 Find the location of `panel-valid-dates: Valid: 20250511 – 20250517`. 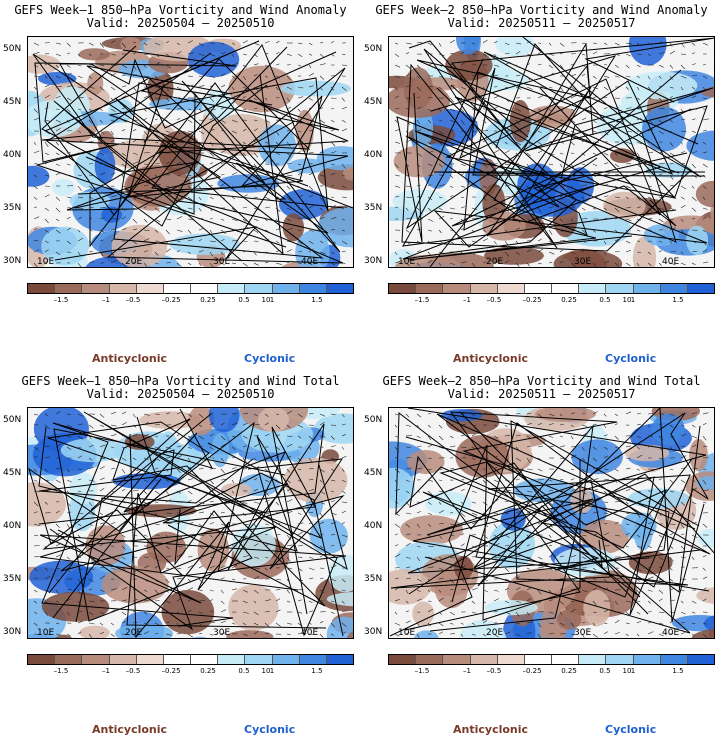

panel-valid-dates: Valid: 20250511 – 20250517 is located at coordinates (541, 23).